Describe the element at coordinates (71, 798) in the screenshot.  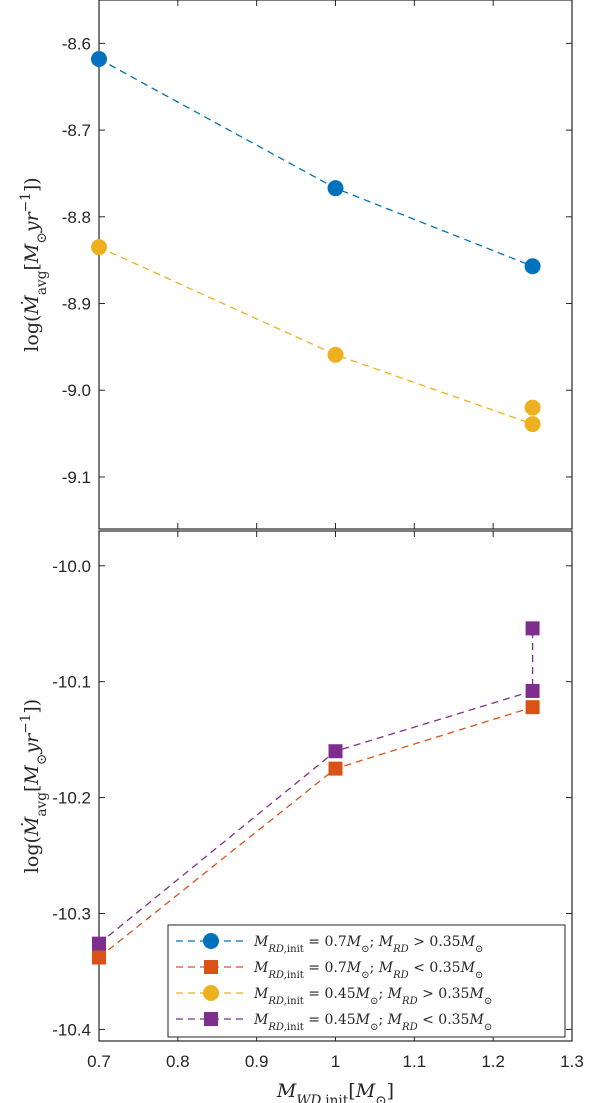
I see `y-tick-label: -10.2` at that location.